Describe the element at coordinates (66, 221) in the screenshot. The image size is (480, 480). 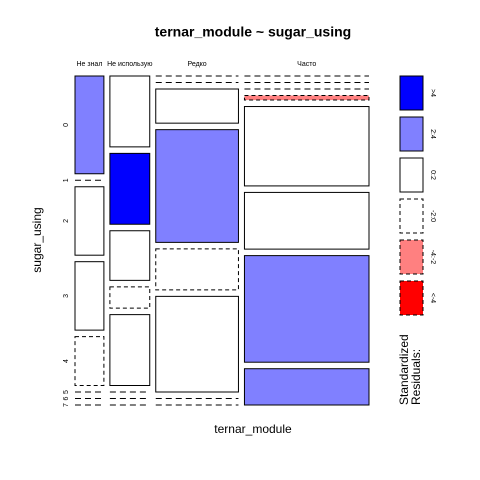
I see `y-tick-label: 2` at that location.